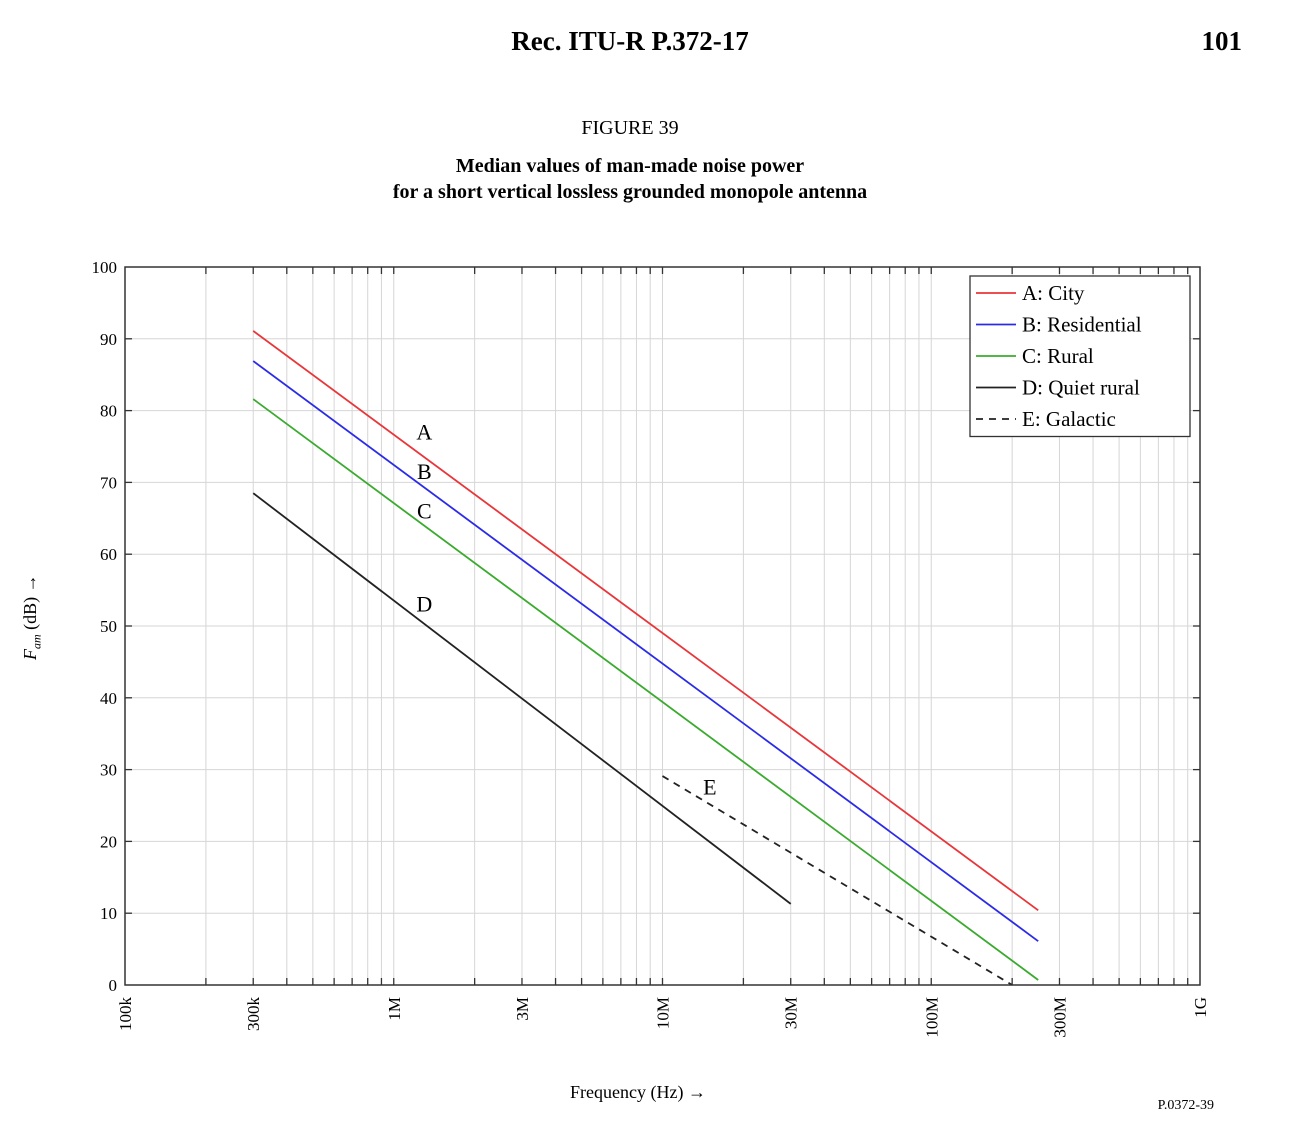  I want to click on page-number: 101, so click(1222, 41).